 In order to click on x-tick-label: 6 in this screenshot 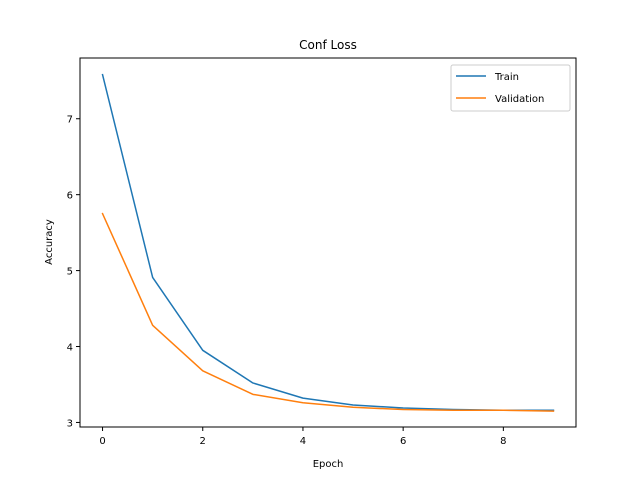, I will do `click(403, 441)`.